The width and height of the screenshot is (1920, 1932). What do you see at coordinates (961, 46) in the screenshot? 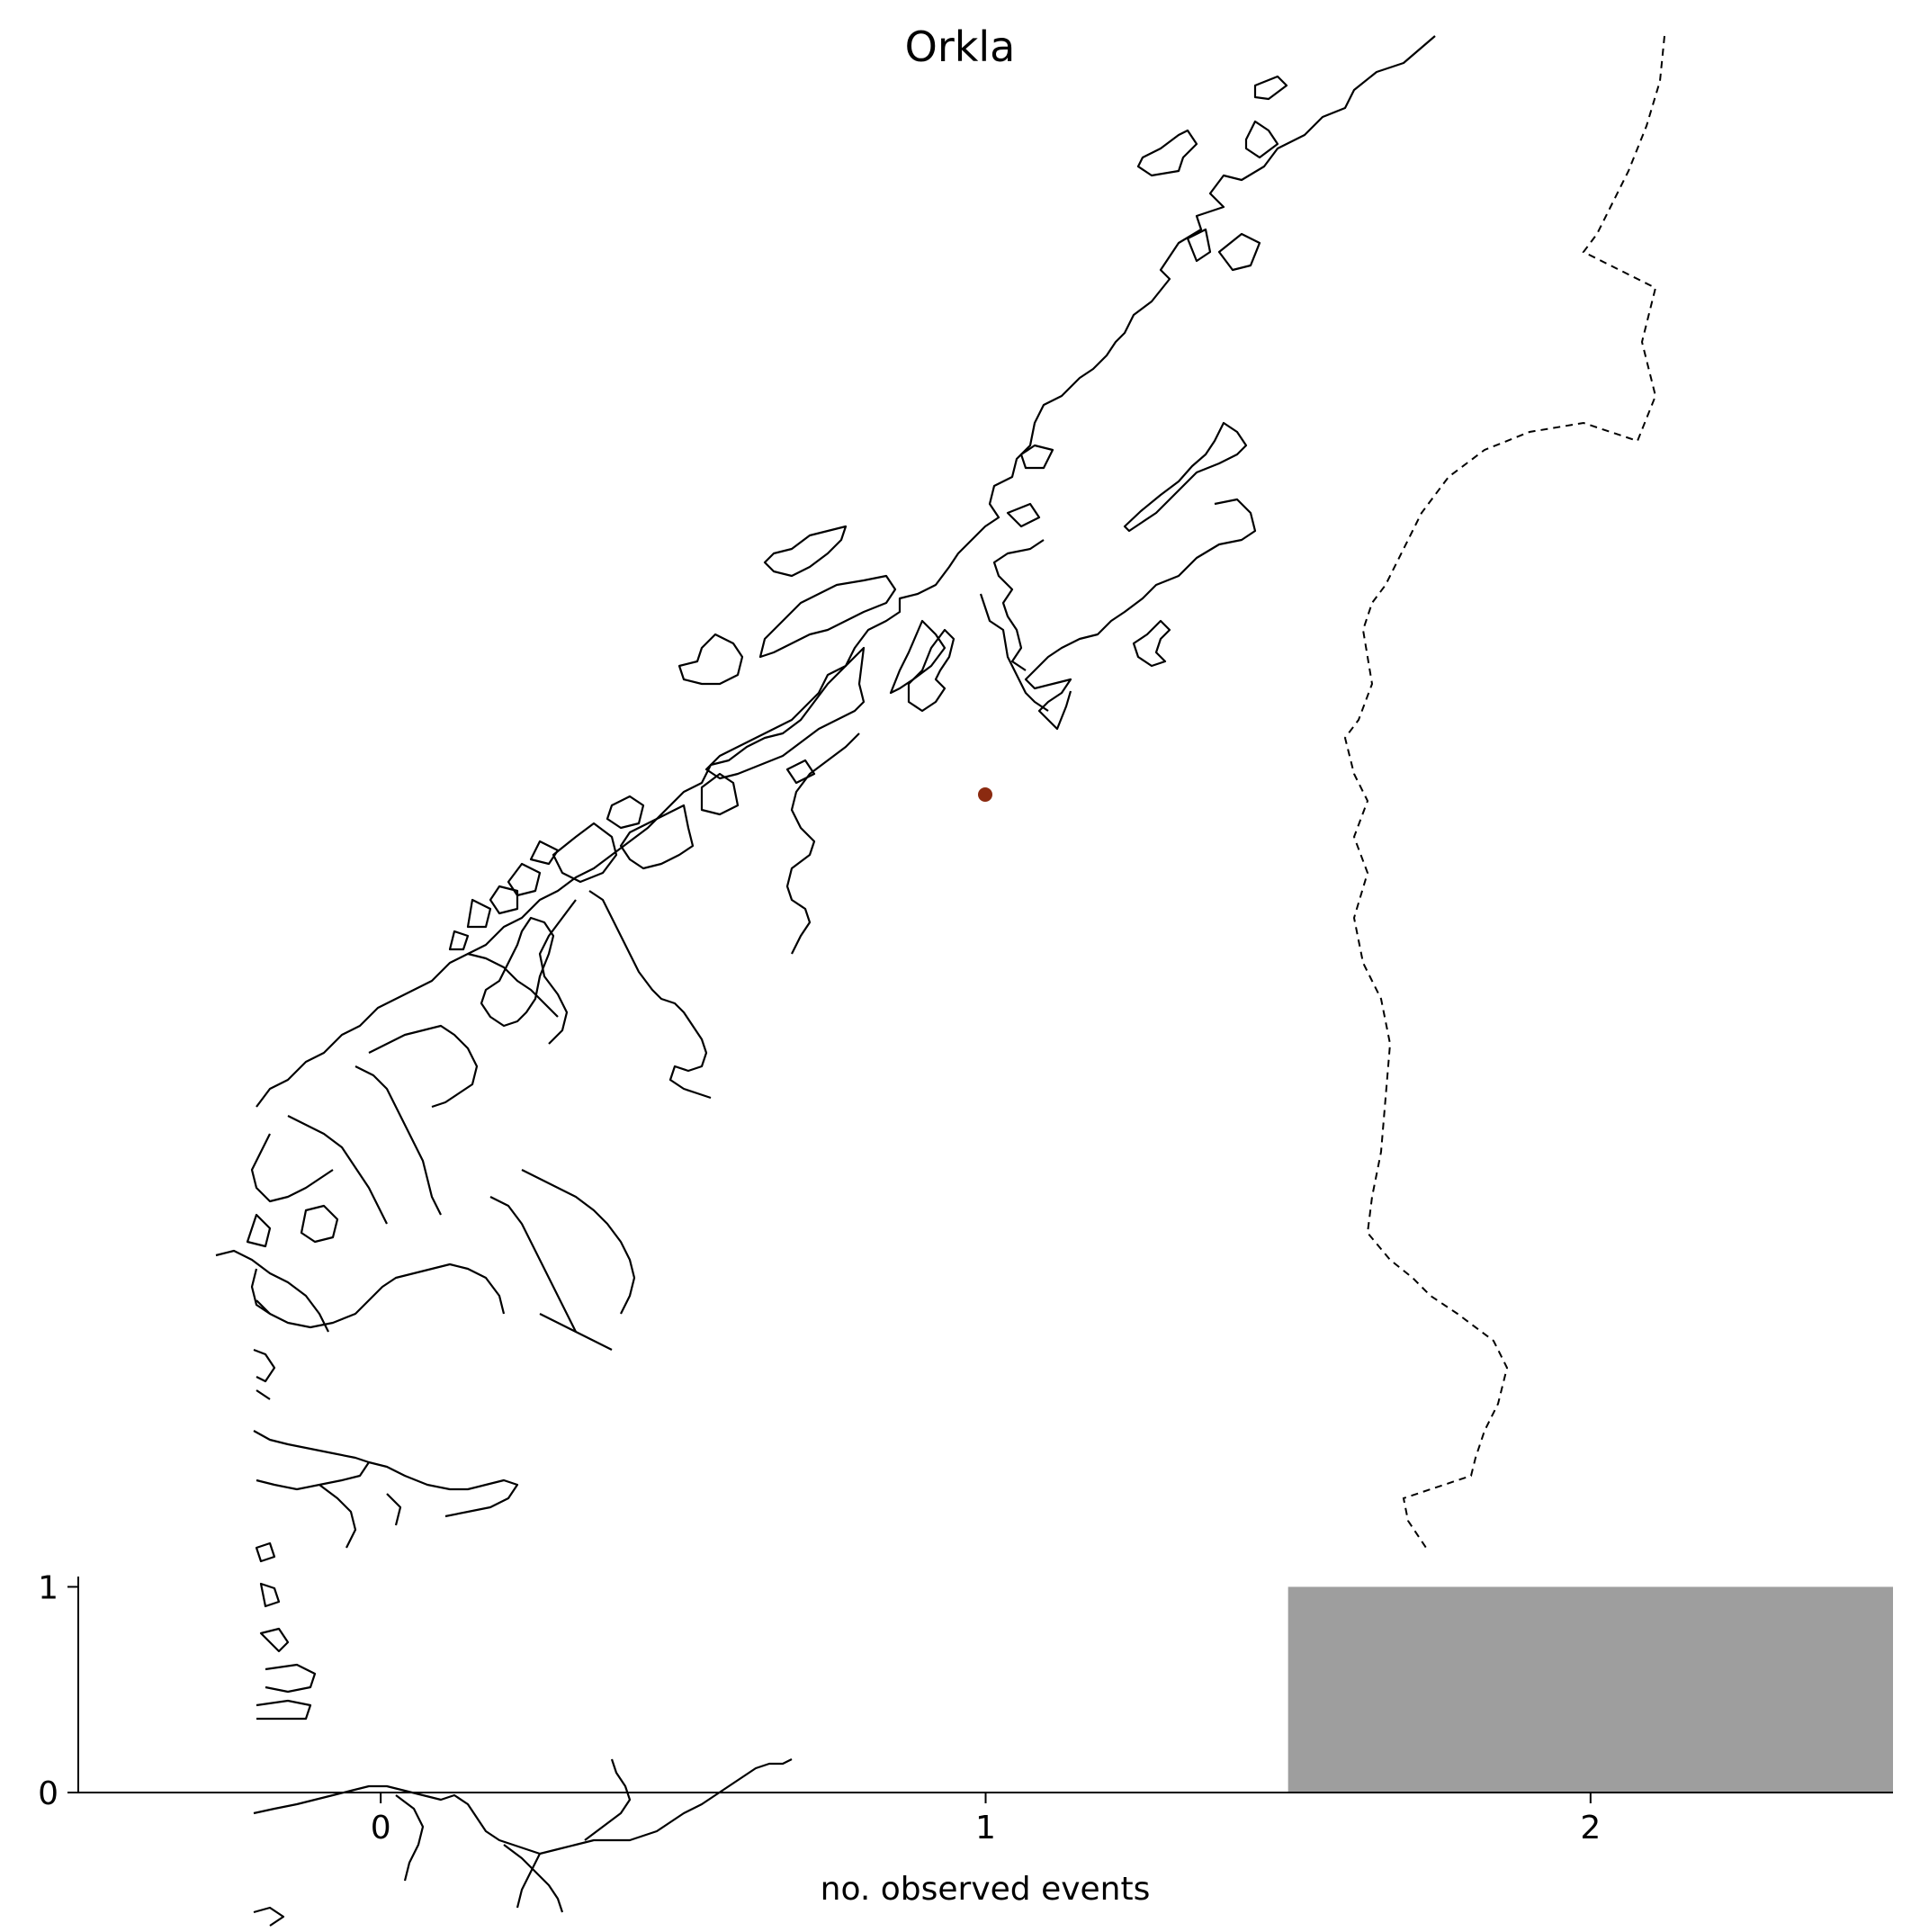
I see `map-title: Orkla` at bounding box center [961, 46].